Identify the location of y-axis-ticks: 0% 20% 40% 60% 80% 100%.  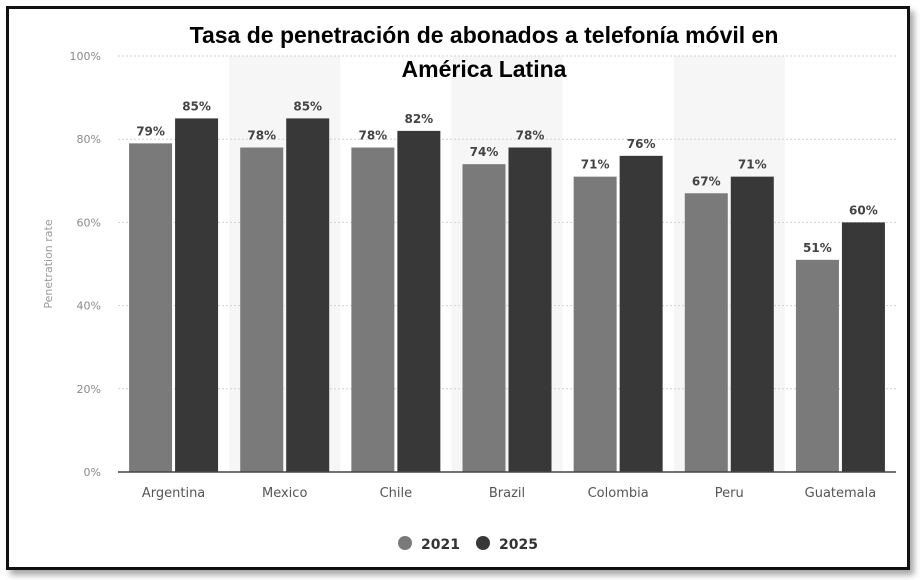
(85, 264).